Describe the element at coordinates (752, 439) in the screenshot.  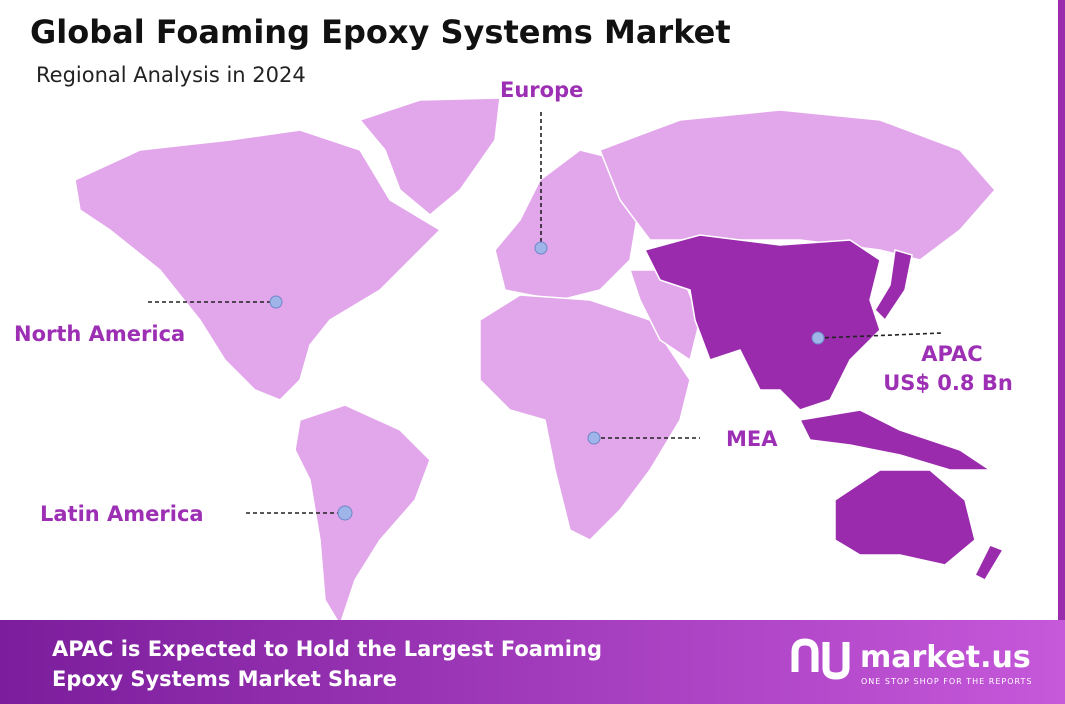
I see `region-label: MEA` at that location.